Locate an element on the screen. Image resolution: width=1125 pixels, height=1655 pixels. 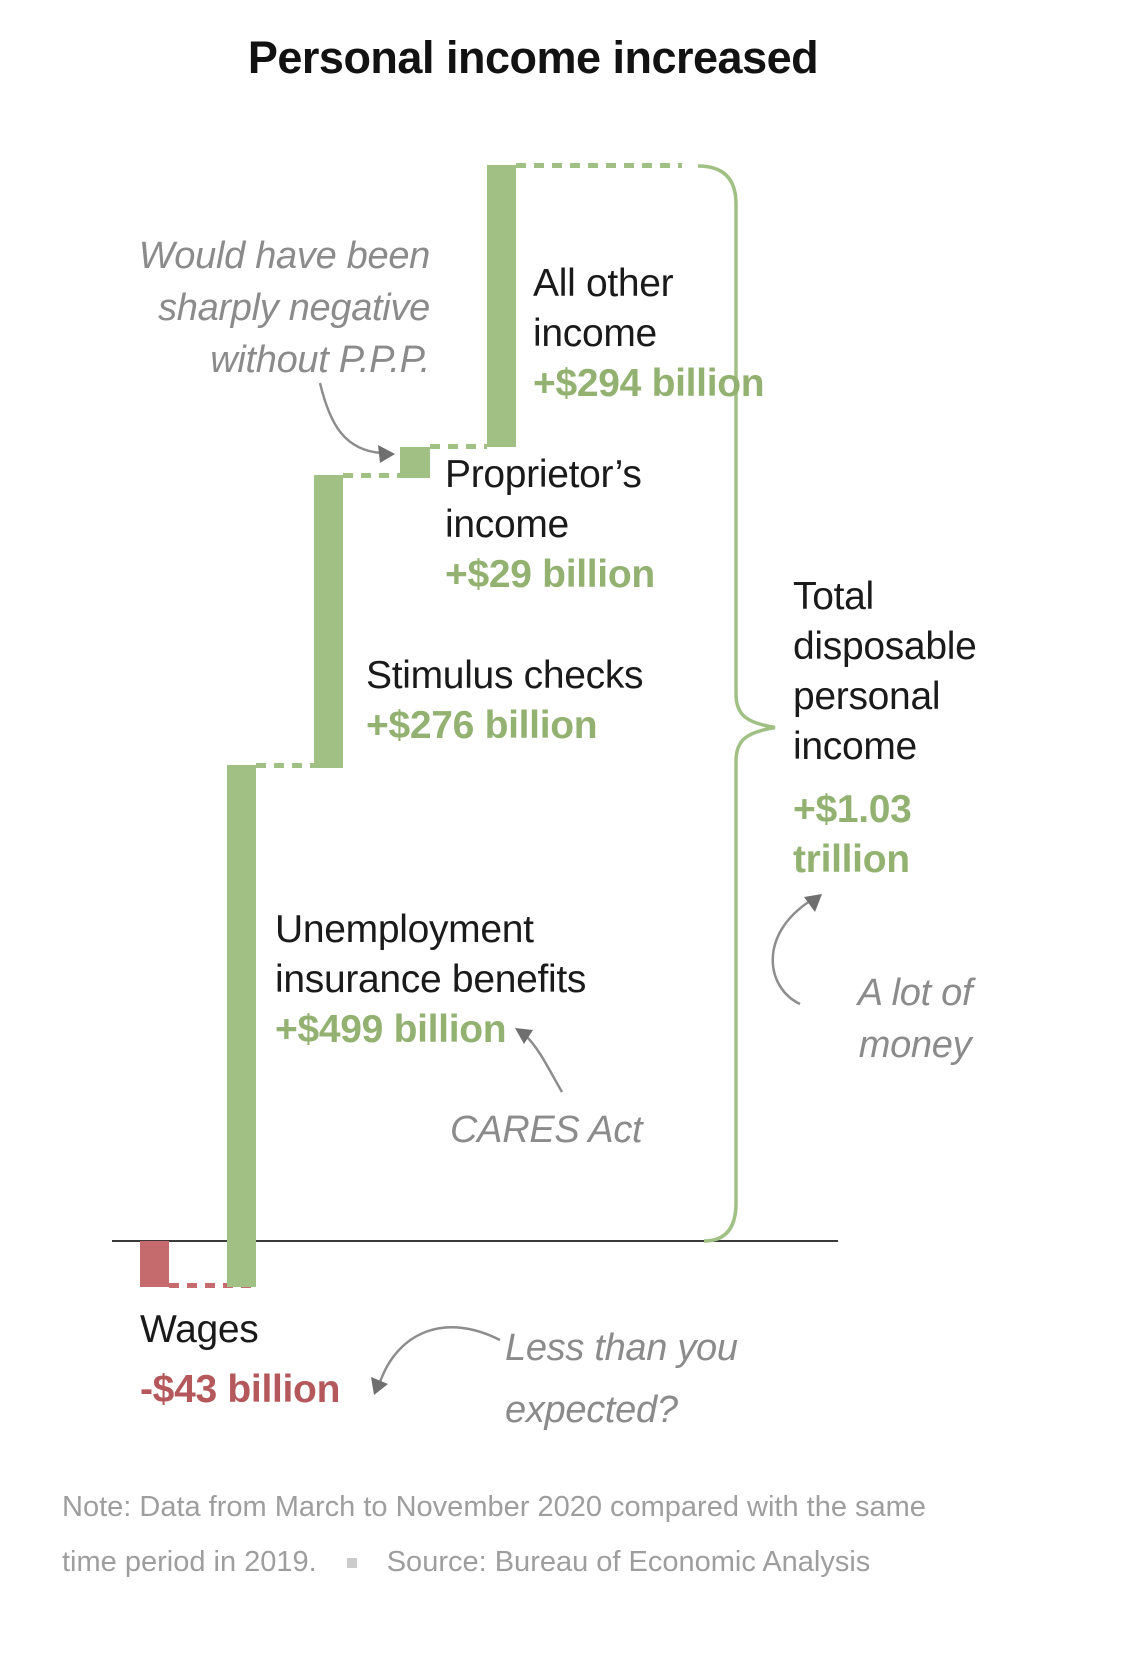
value-label: trillion is located at coordinates (851, 859).